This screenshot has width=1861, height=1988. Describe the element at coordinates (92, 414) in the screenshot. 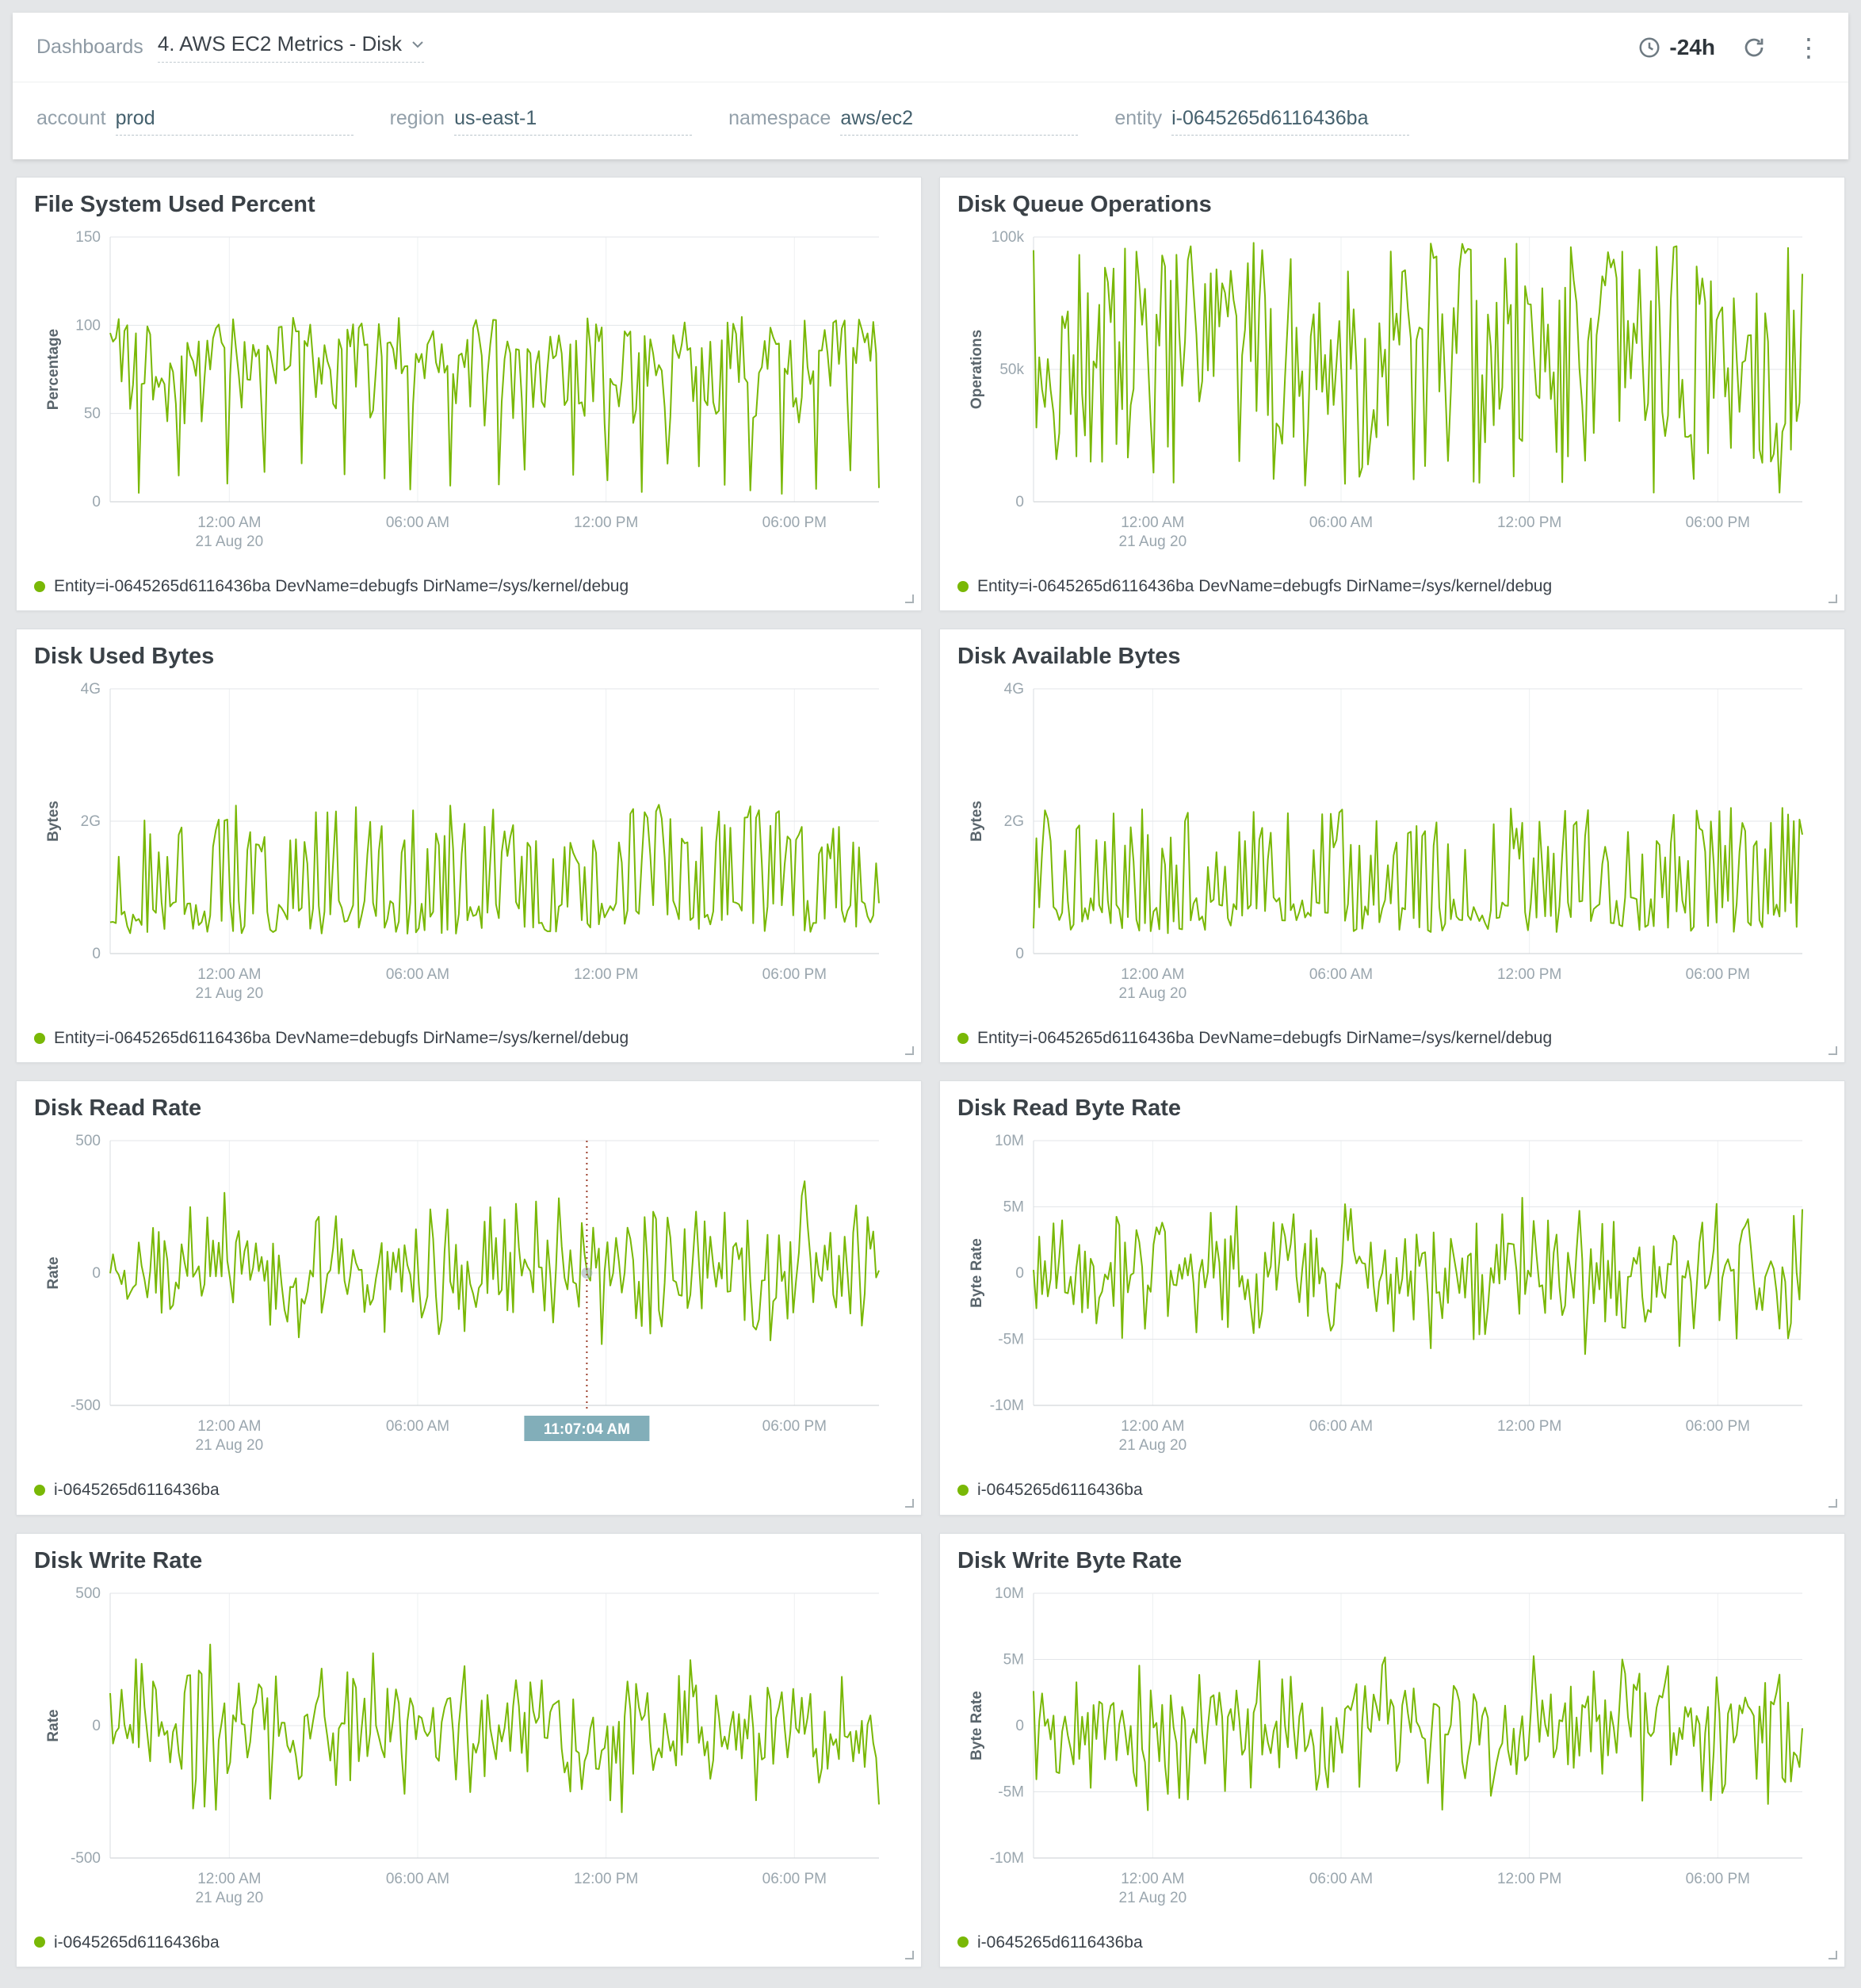

I see `svg-text: 50` at that location.